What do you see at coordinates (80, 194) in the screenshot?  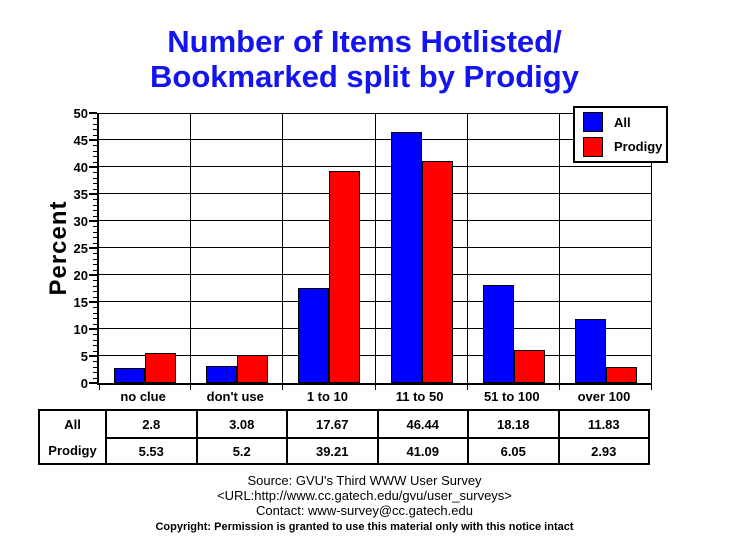 I see `y-tick-label: 35` at bounding box center [80, 194].